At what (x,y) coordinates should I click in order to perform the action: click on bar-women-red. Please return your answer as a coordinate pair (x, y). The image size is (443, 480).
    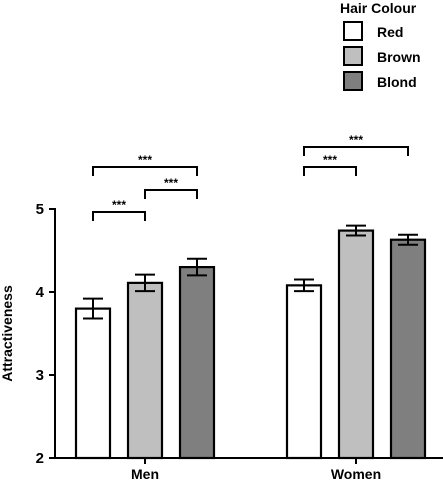
    Looking at the image, I should click on (304, 372).